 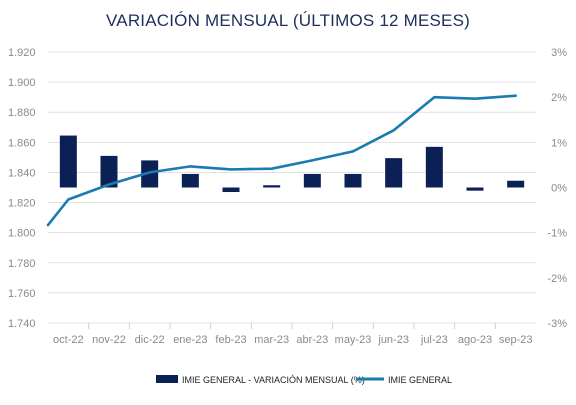 I want to click on x-tick-label: may-23, so click(x=353, y=340).